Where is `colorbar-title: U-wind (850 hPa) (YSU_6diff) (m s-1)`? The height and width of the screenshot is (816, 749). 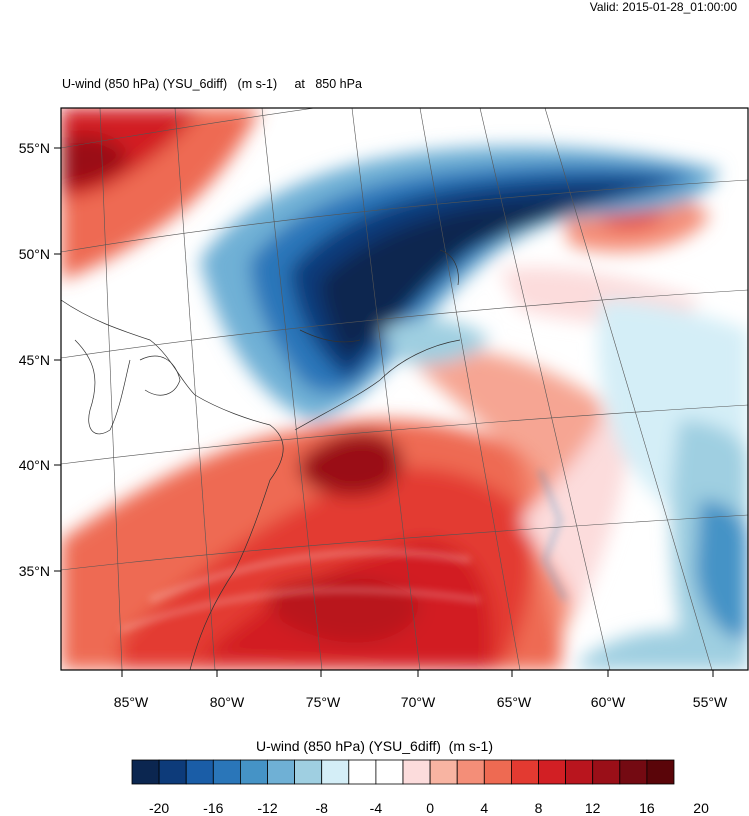
colorbar-title: U-wind (850 hPa) (YSU_6diff) (m s-1) is located at coordinates (374, 746).